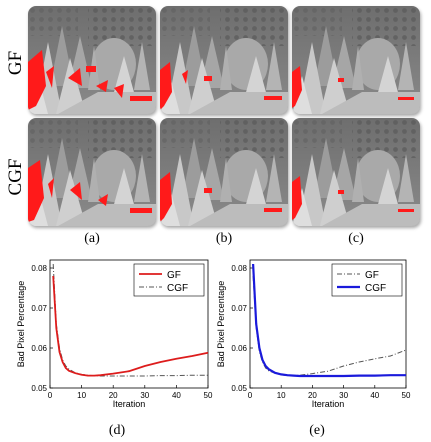 This screenshot has height=442, width=431. What do you see at coordinates (317, 430) in the screenshot?
I see `panel-label-e: (e)` at bounding box center [317, 430].